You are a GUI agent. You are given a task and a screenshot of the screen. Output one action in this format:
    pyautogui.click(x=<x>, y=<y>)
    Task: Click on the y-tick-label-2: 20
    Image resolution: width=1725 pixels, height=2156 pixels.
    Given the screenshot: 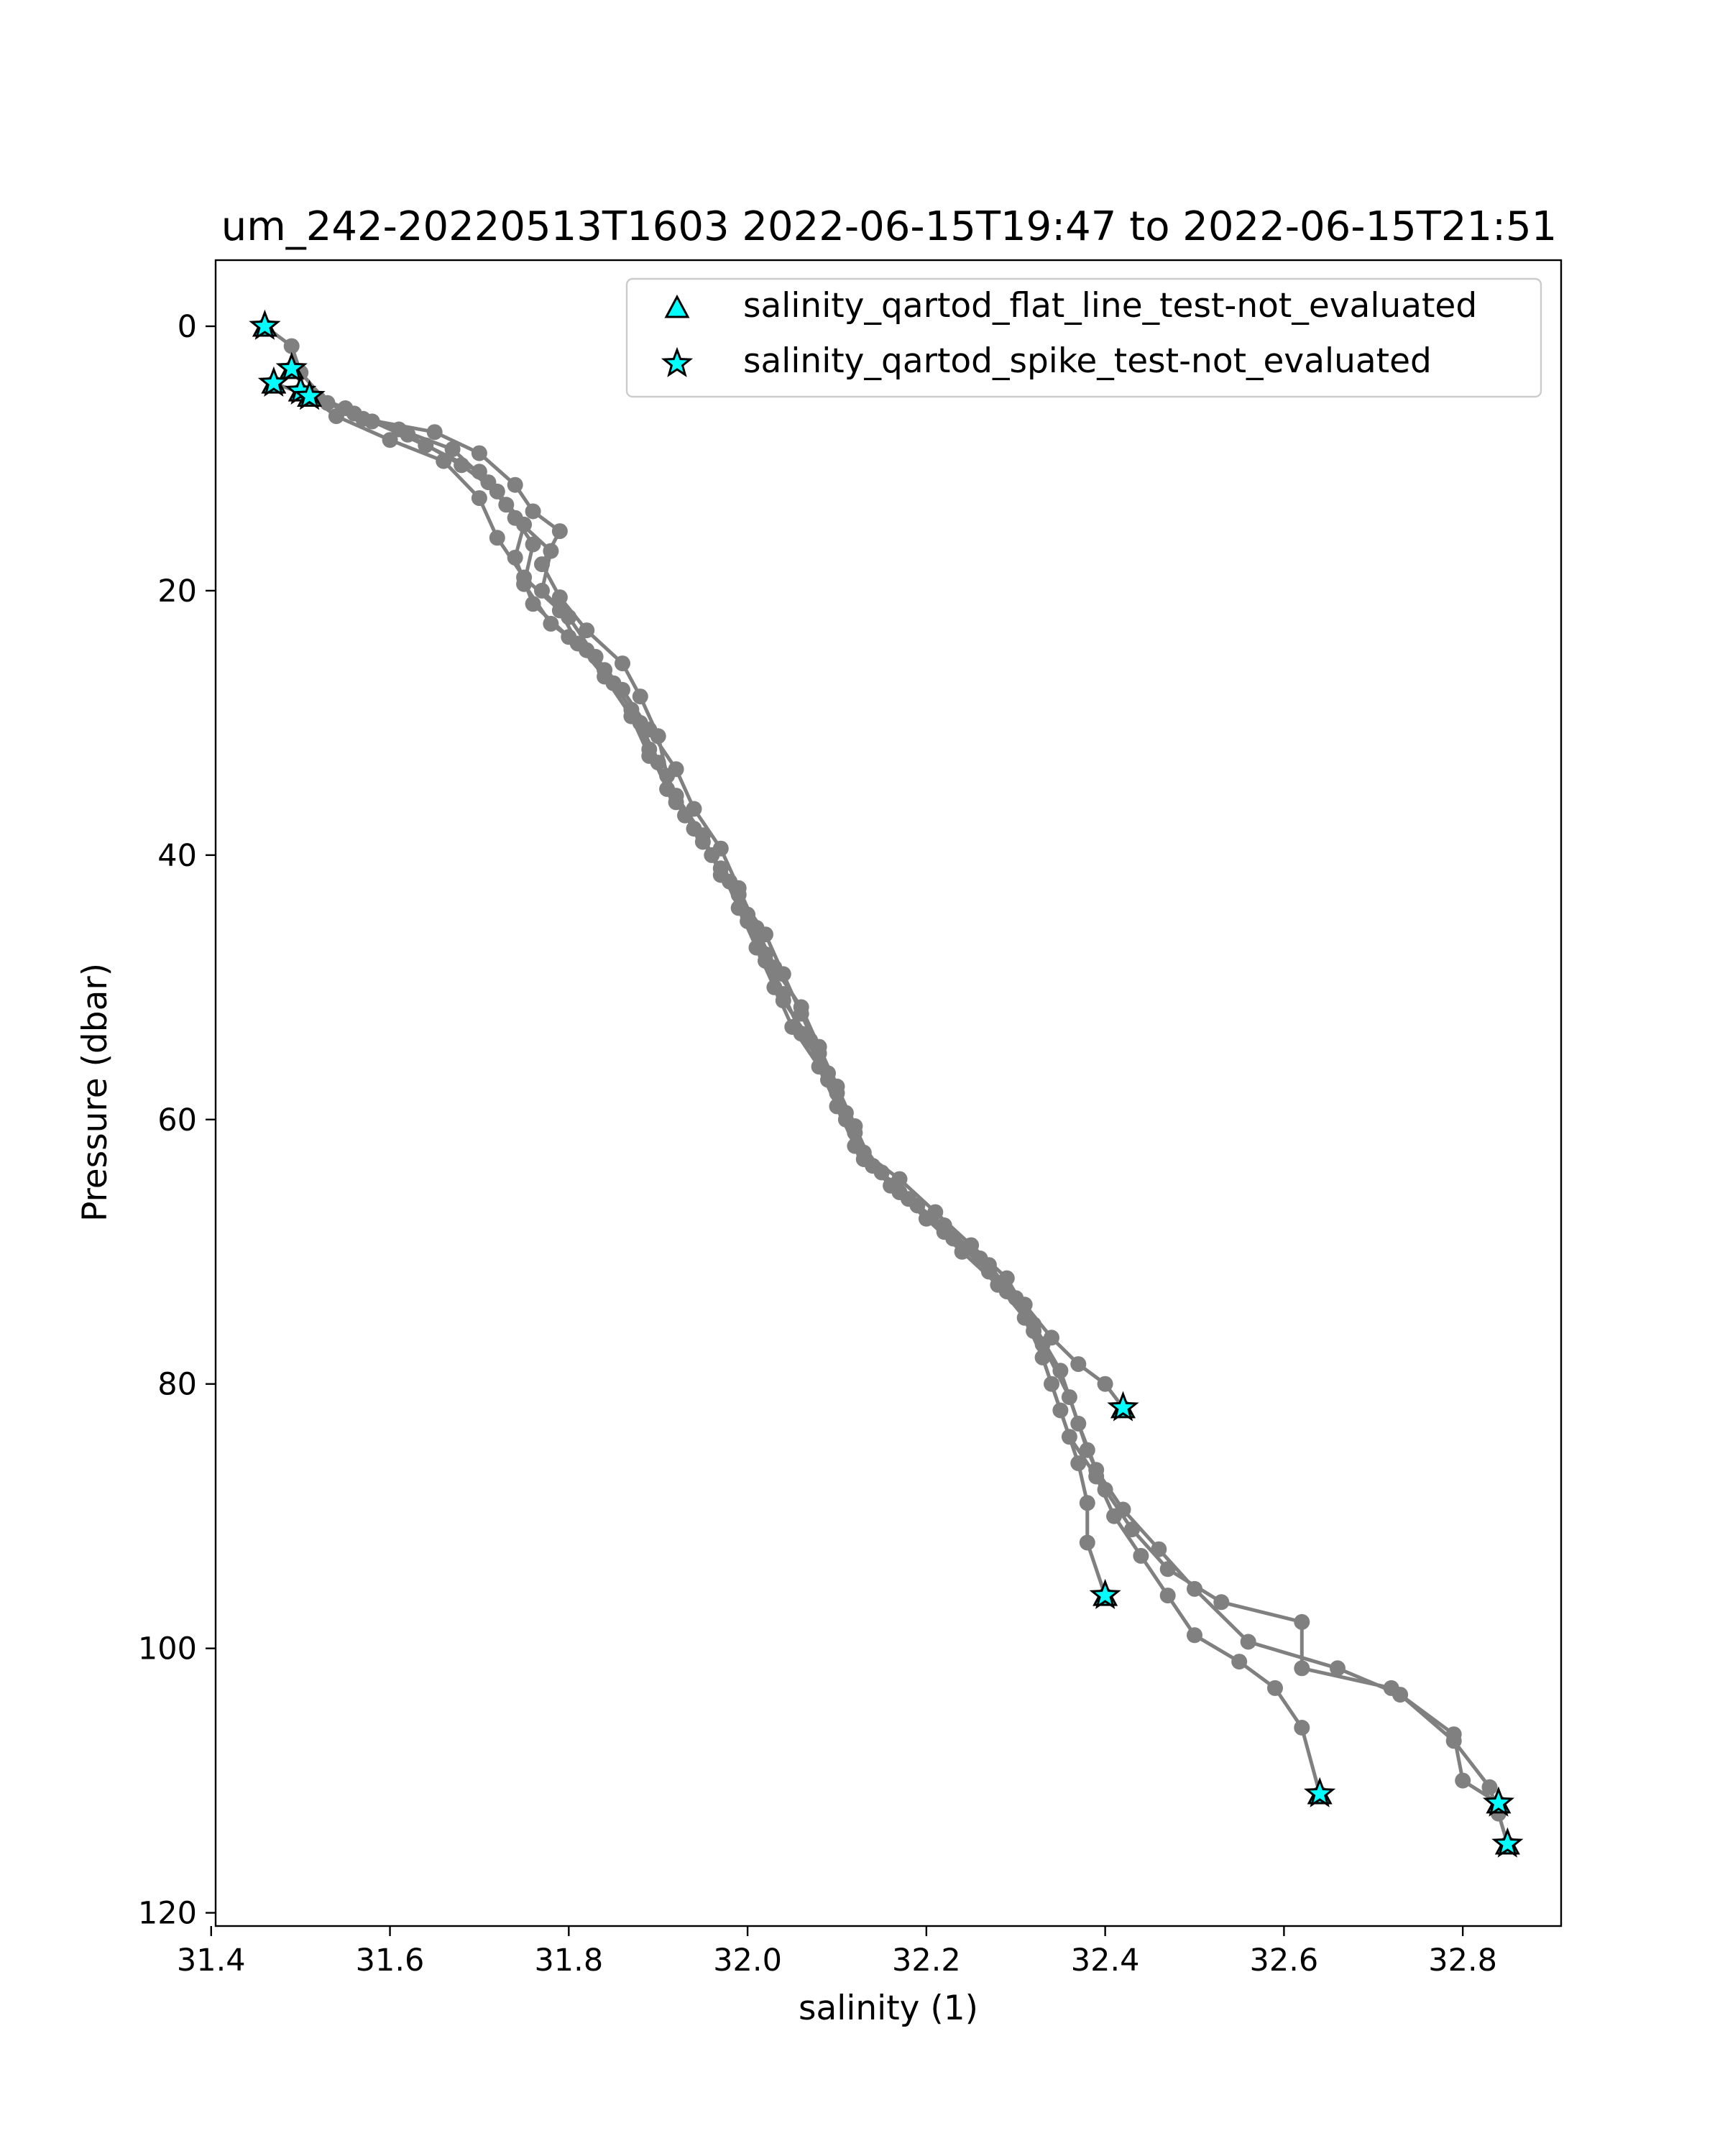 What is the action you would take?
    pyautogui.click(x=177, y=591)
    